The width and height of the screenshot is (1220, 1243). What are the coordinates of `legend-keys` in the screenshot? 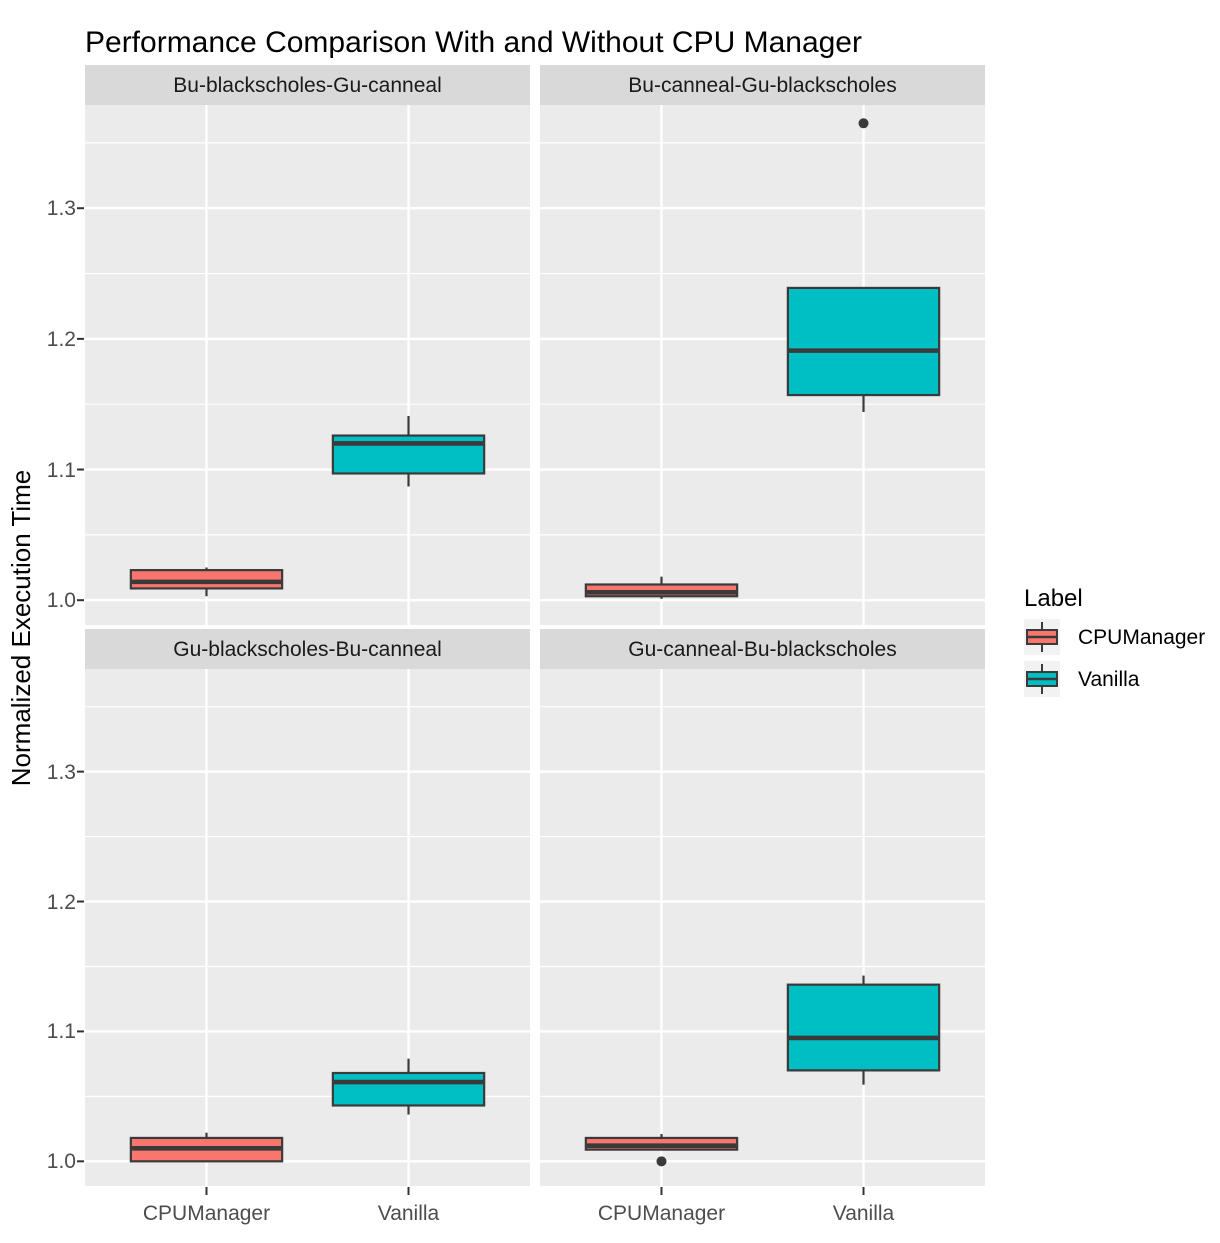 It's located at (1042, 658).